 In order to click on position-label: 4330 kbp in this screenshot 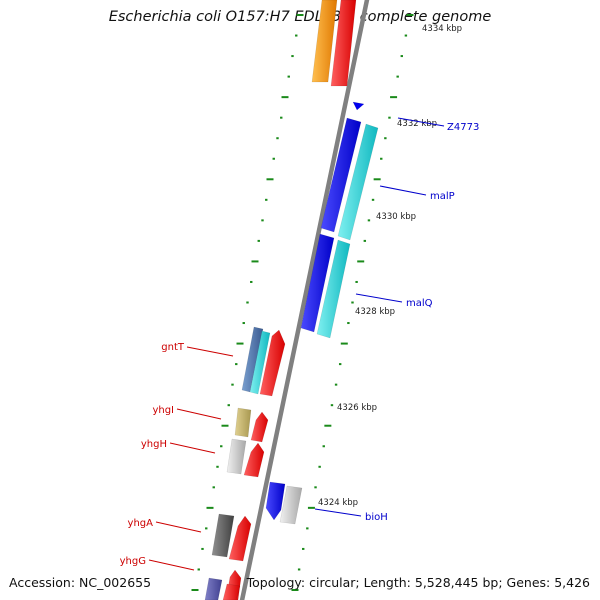, I will do `click(396, 217)`.